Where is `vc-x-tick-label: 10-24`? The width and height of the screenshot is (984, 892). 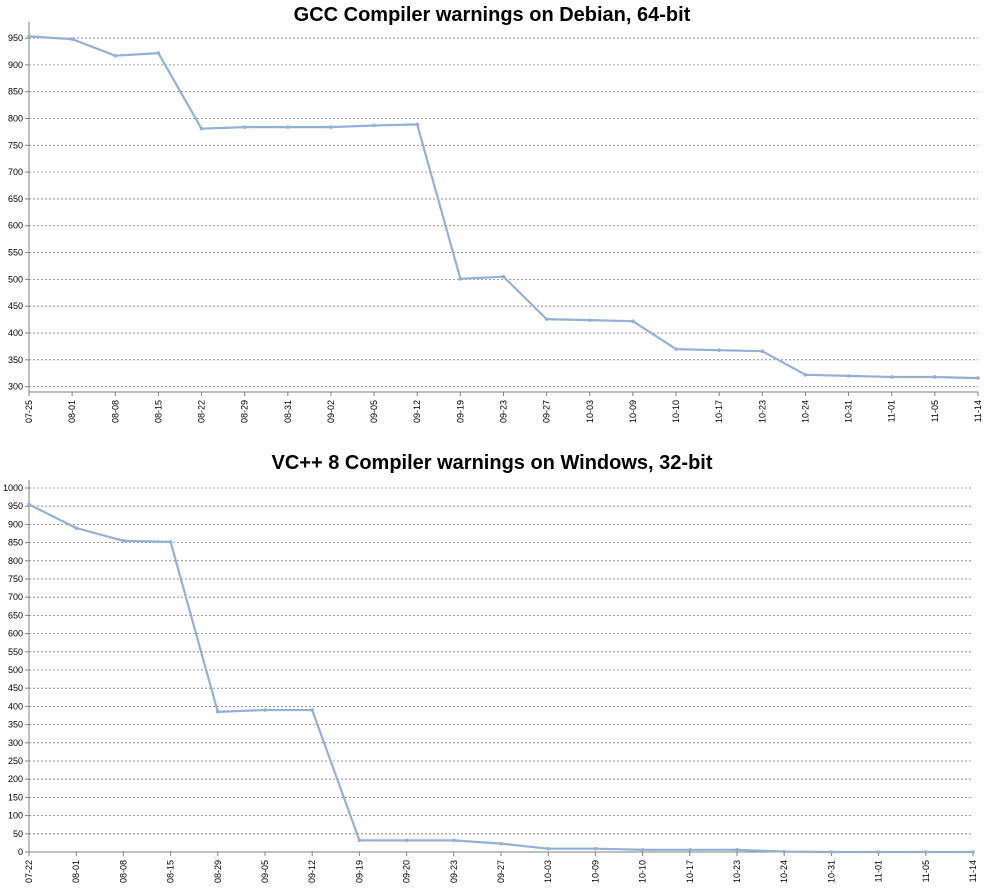 vc-x-tick-label: 10-24 is located at coordinates (784, 871).